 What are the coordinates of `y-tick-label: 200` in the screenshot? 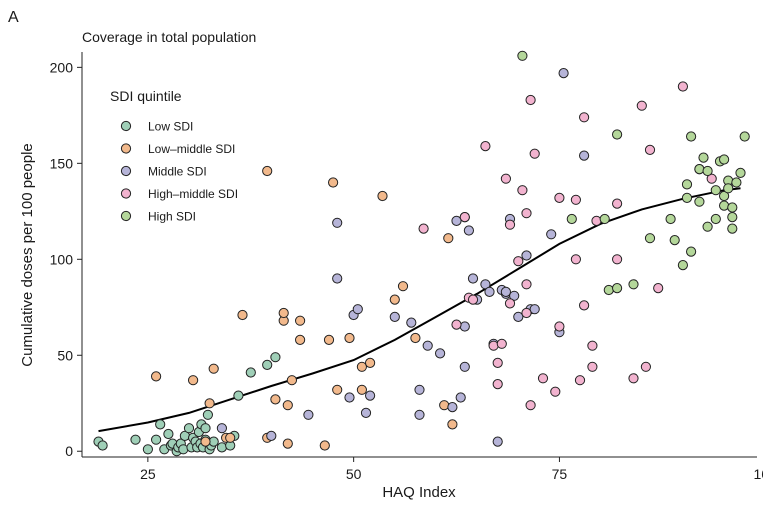 It's located at (62, 67).